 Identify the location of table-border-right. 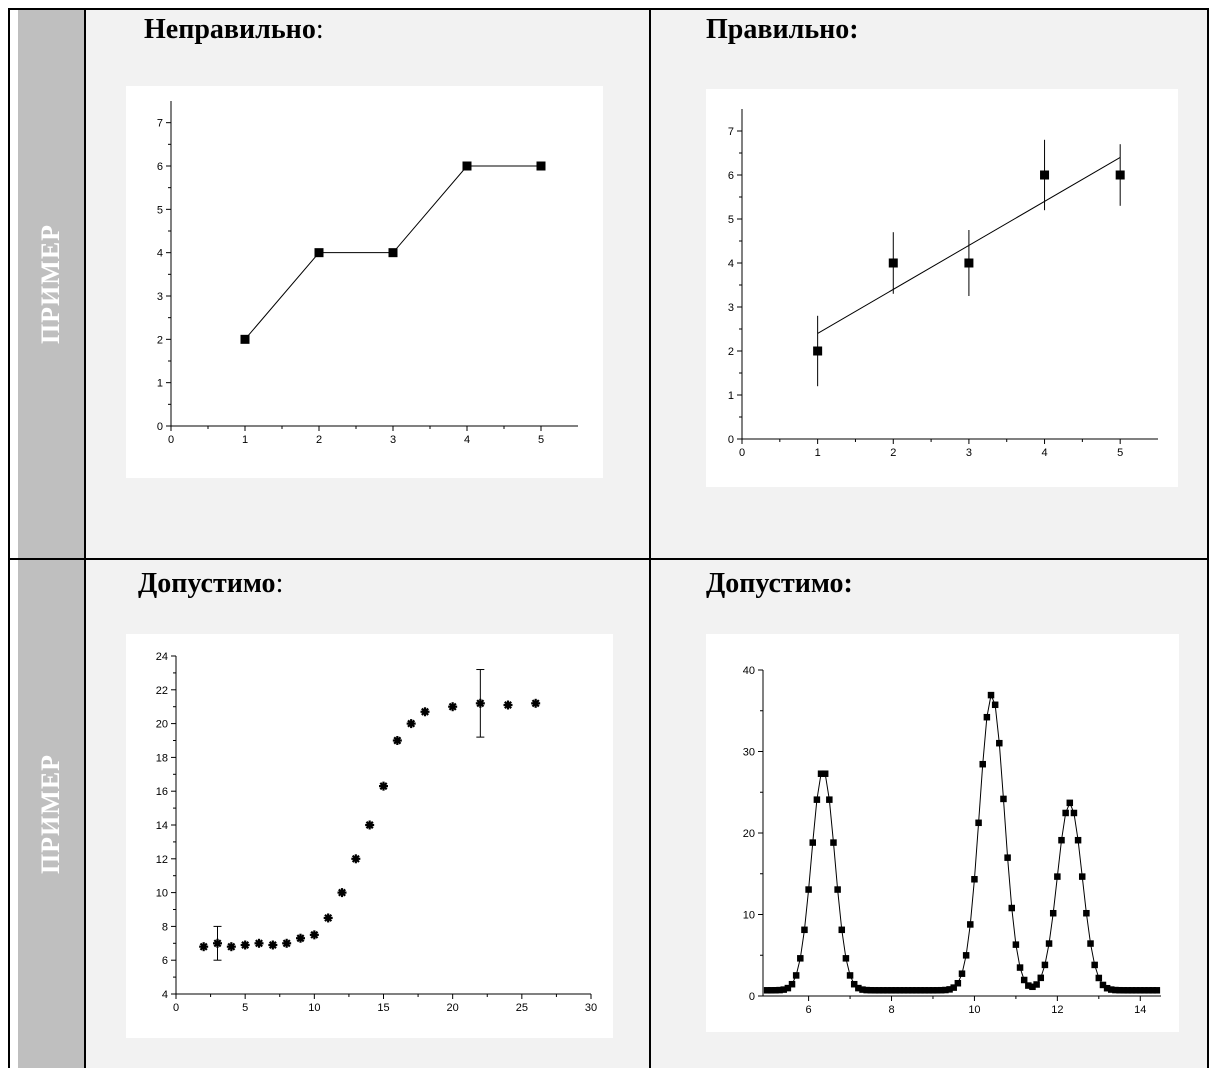
(1208, 538).